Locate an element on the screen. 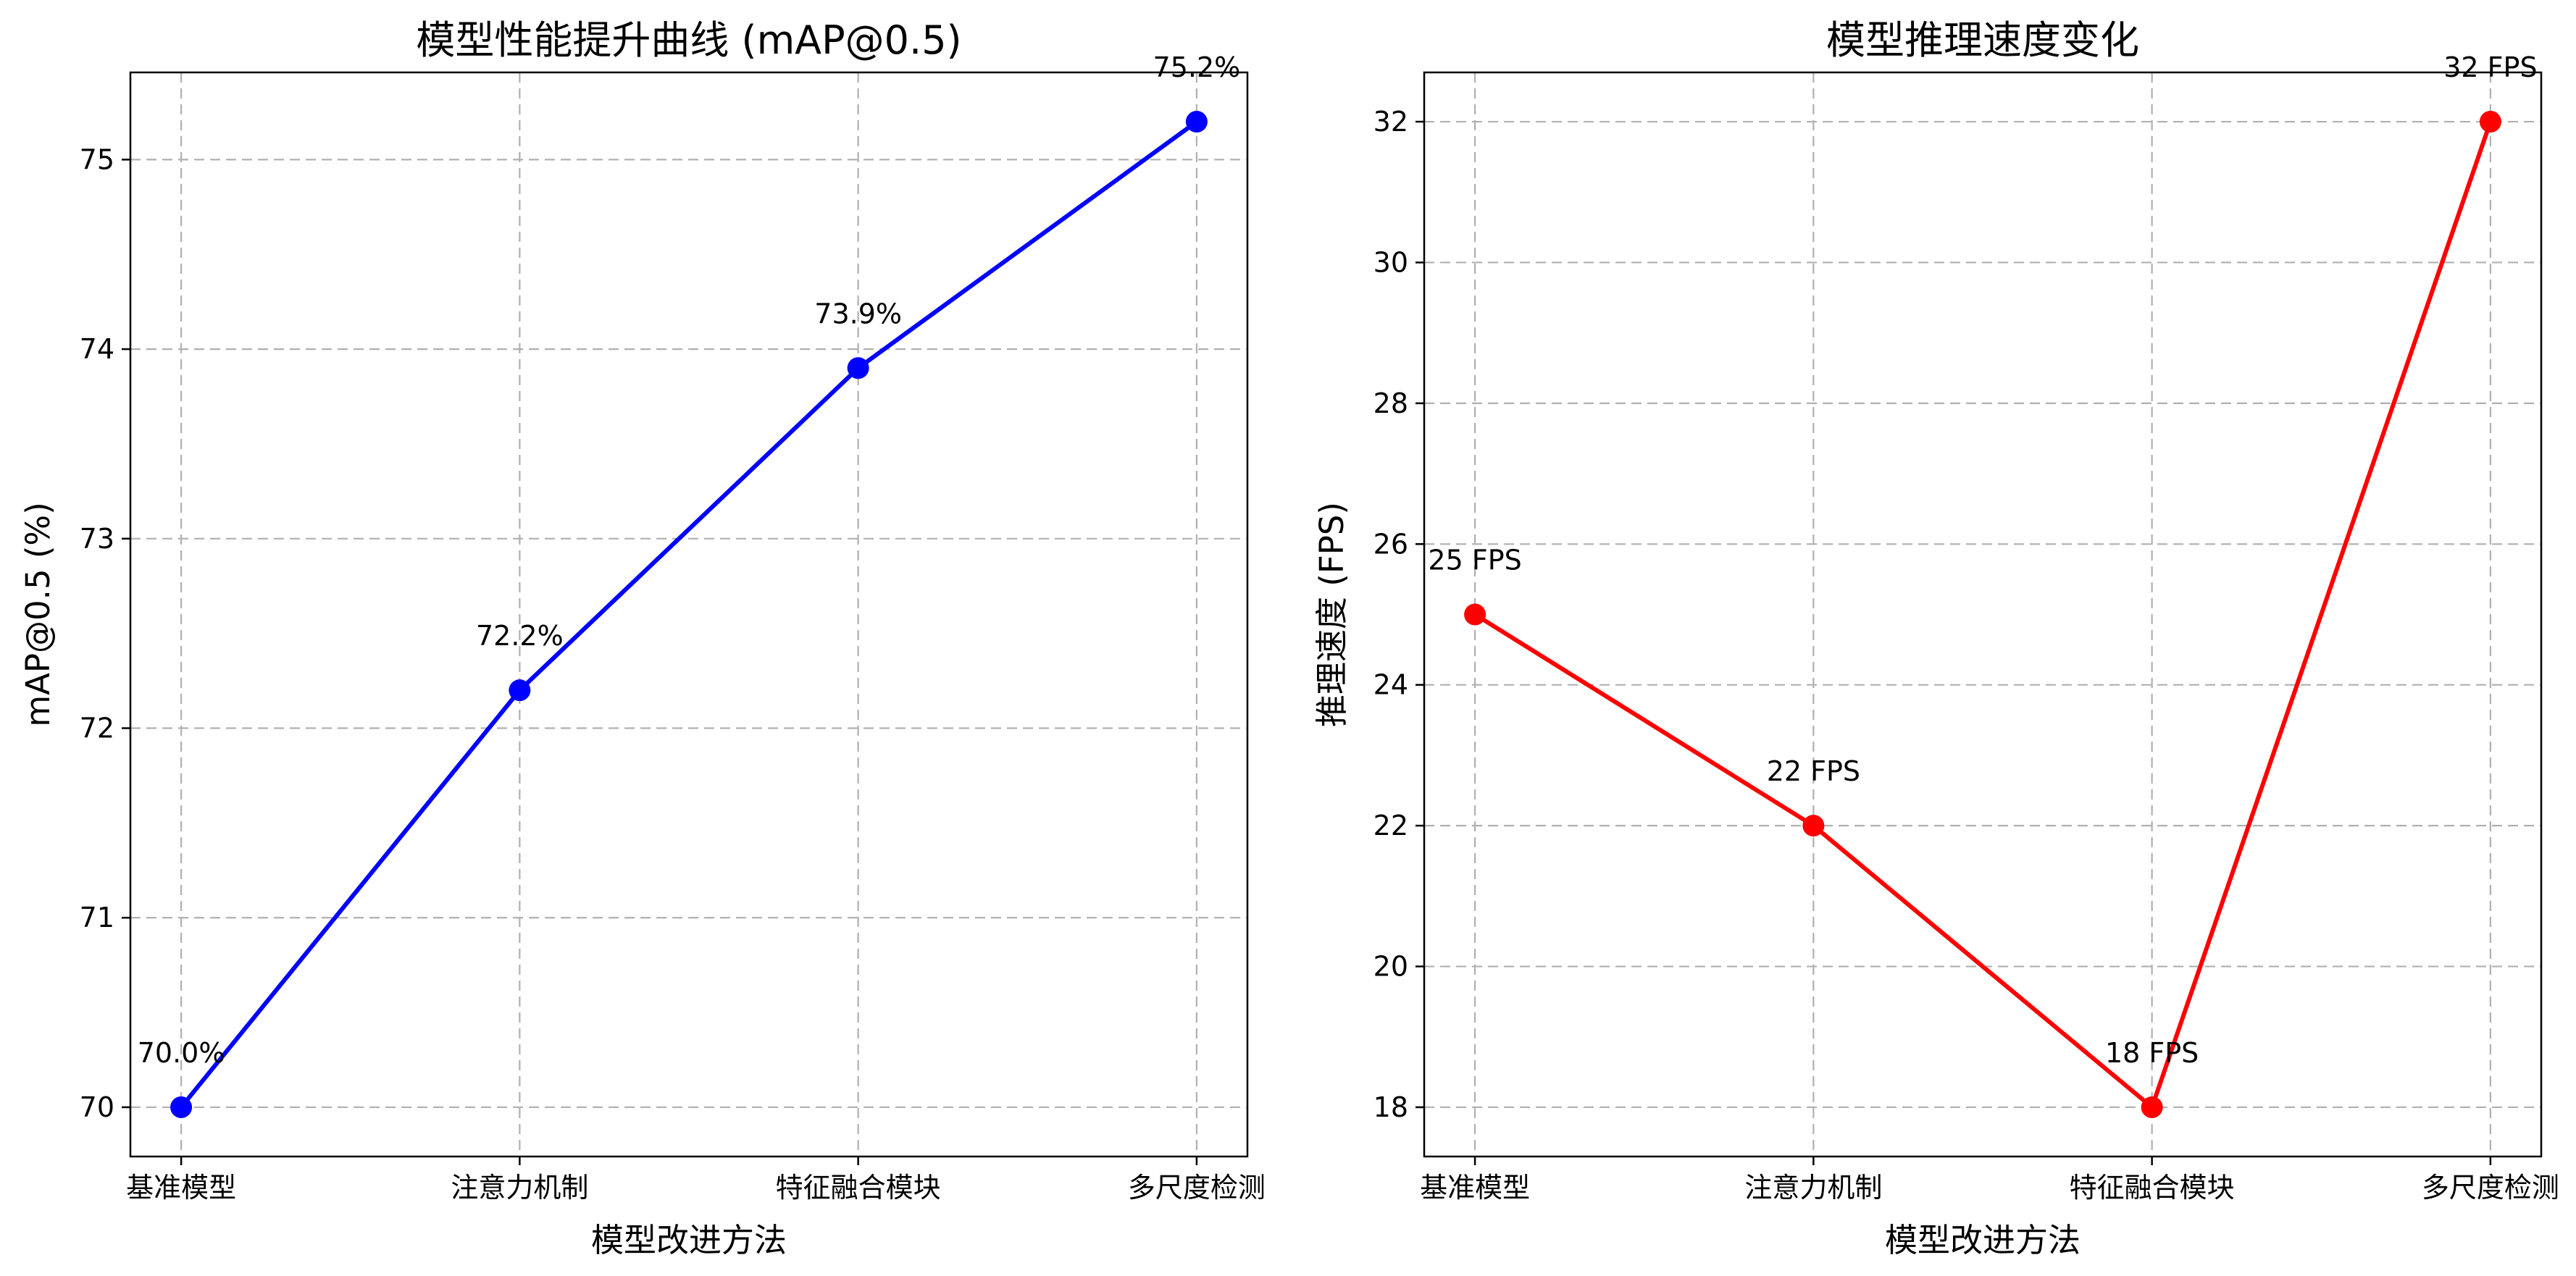  y-tick-label: 26 is located at coordinates (1390, 544).